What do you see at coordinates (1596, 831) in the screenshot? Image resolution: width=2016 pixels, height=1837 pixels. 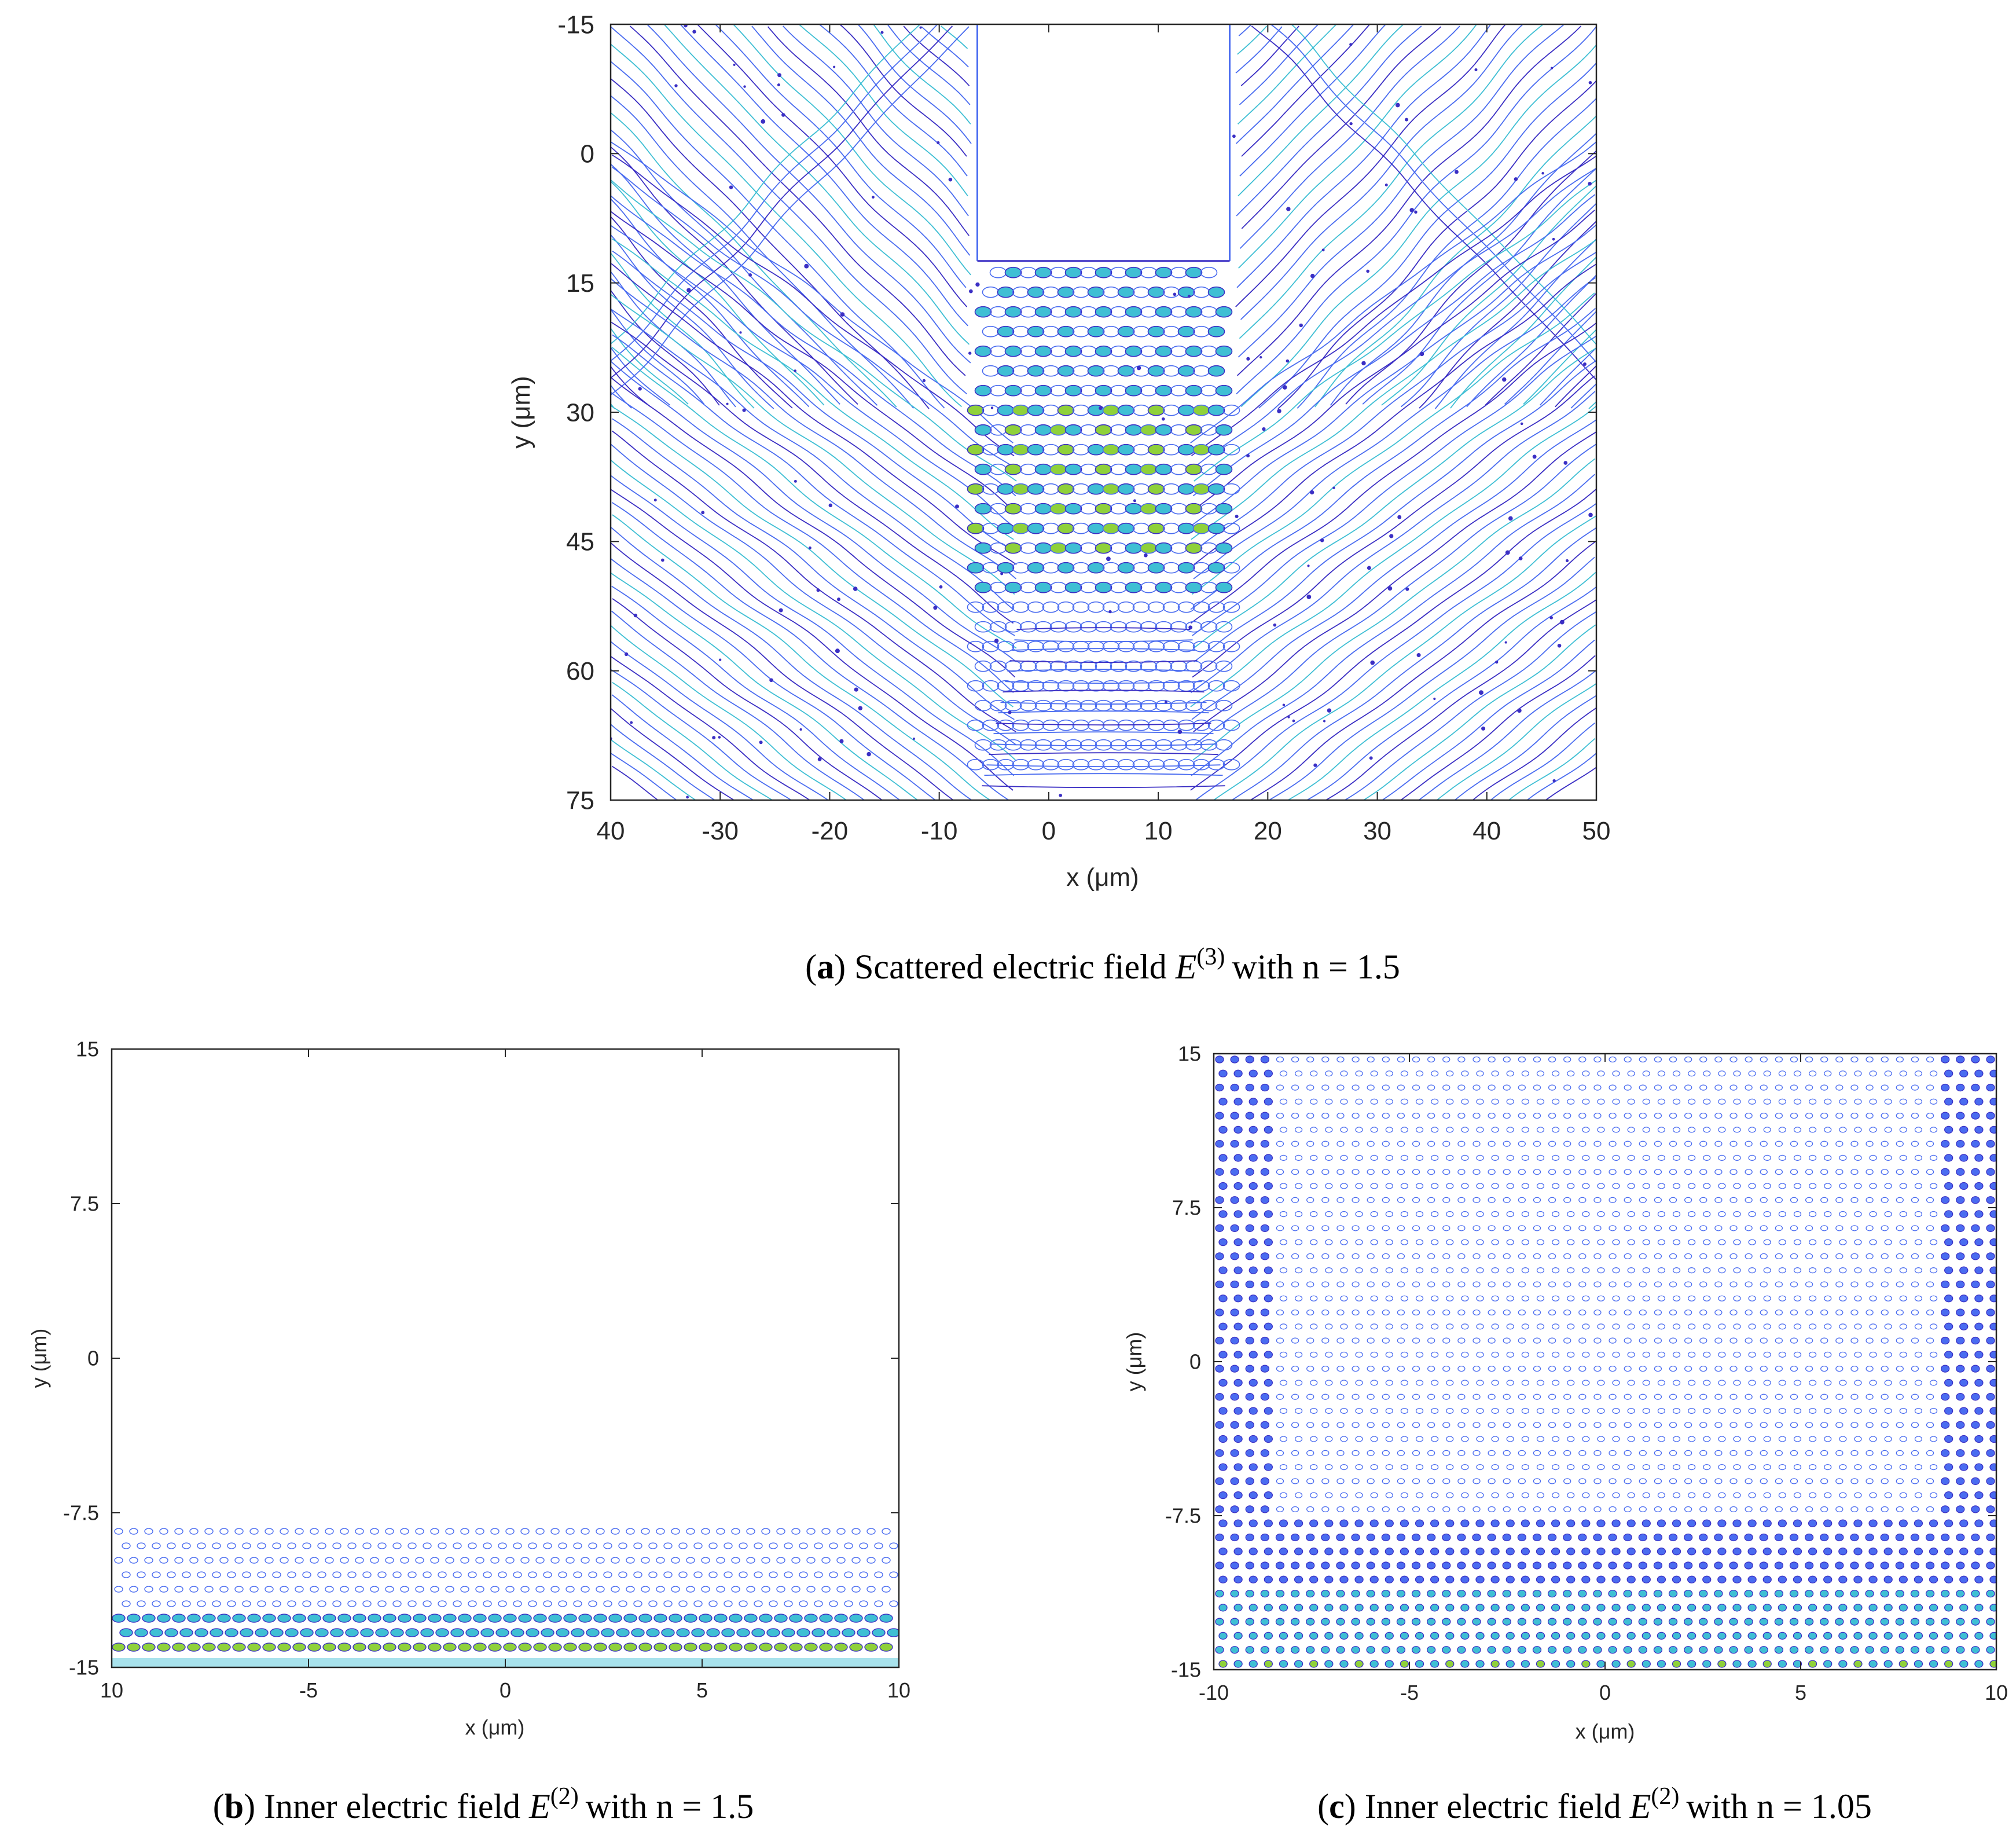 I see `x-tick-label: 50` at bounding box center [1596, 831].